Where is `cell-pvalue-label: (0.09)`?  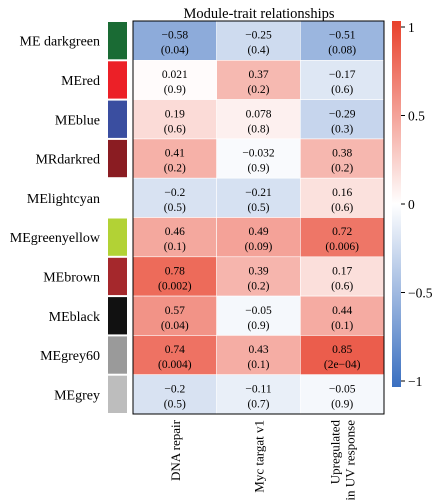
cell-pvalue-label: (0.09) is located at coordinates (259, 247).